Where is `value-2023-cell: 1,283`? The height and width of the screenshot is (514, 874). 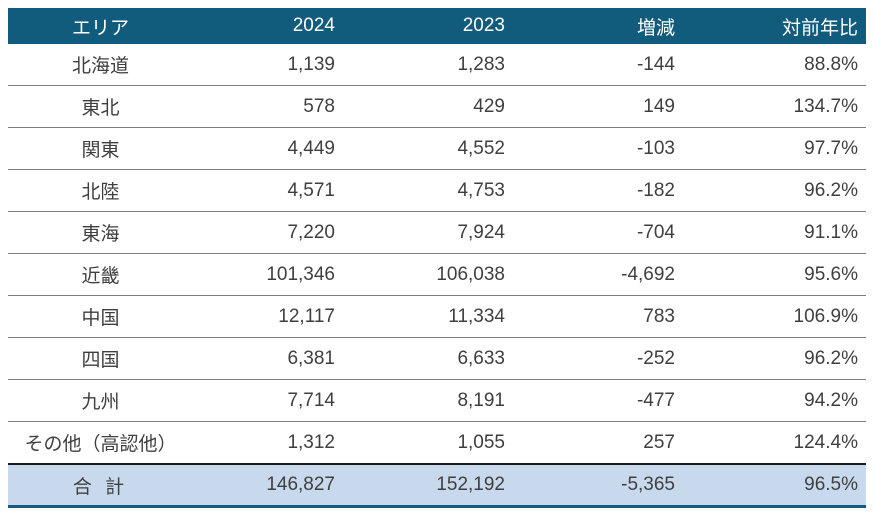
value-2023-cell: 1,283 is located at coordinates (428, 65).